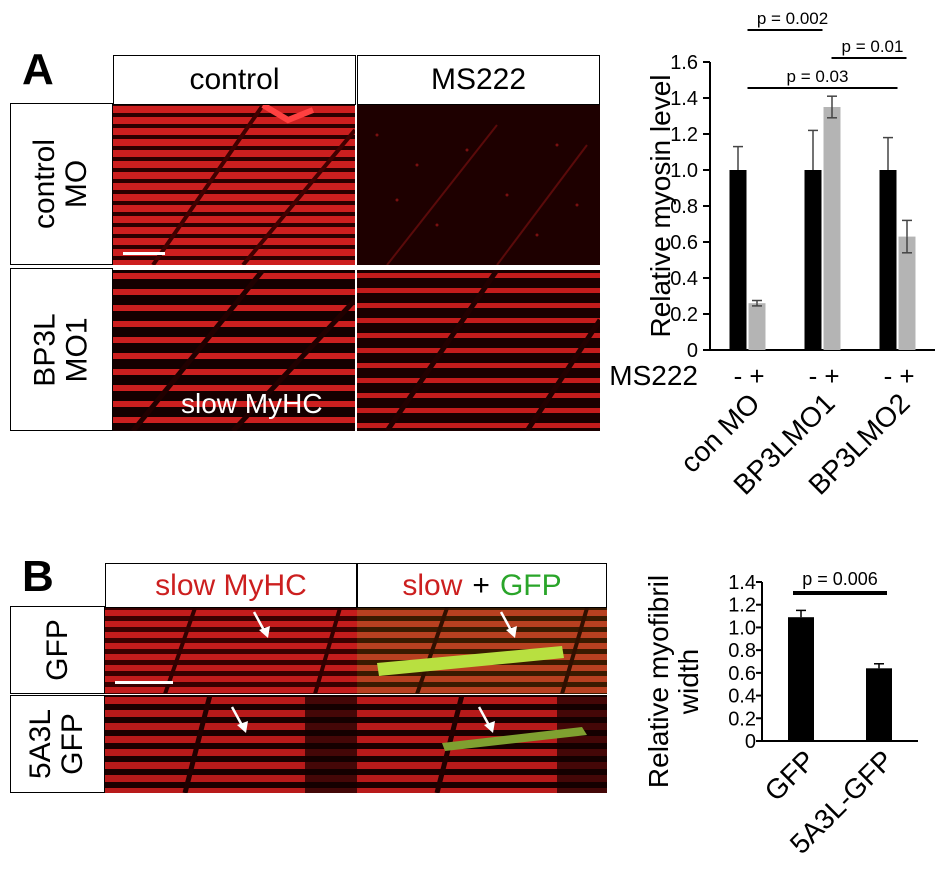 This screenshot has height=872, width=948. What do you see at coordinates (144, 682) in the screenshot?
I see `scale-bar-b` at bounding box center [144, 682].